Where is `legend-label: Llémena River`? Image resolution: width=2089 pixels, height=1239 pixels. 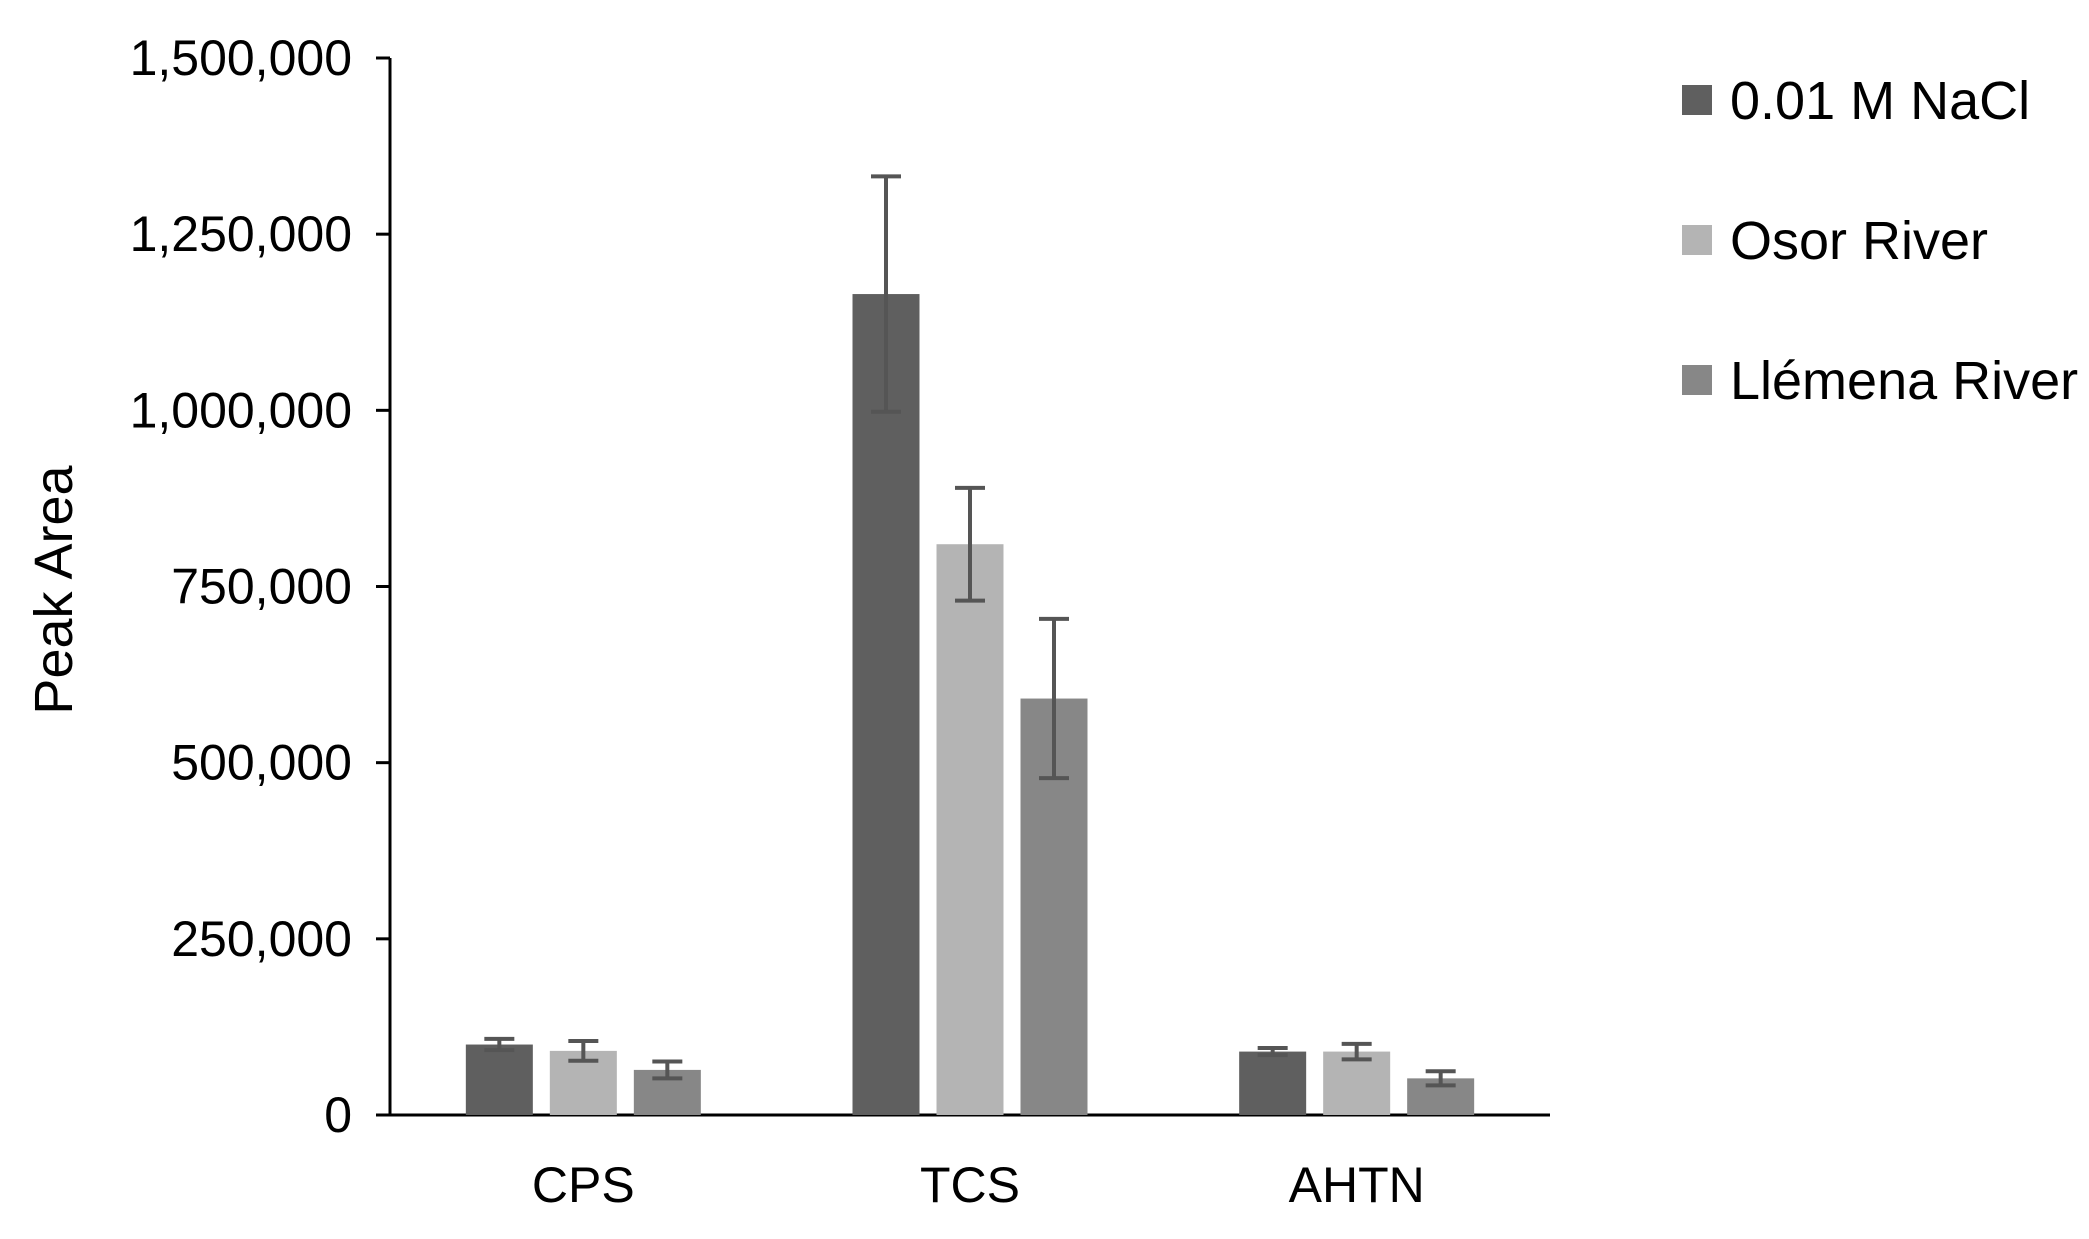
legend-label: Llémena River is located at coordinates (1904, 381).